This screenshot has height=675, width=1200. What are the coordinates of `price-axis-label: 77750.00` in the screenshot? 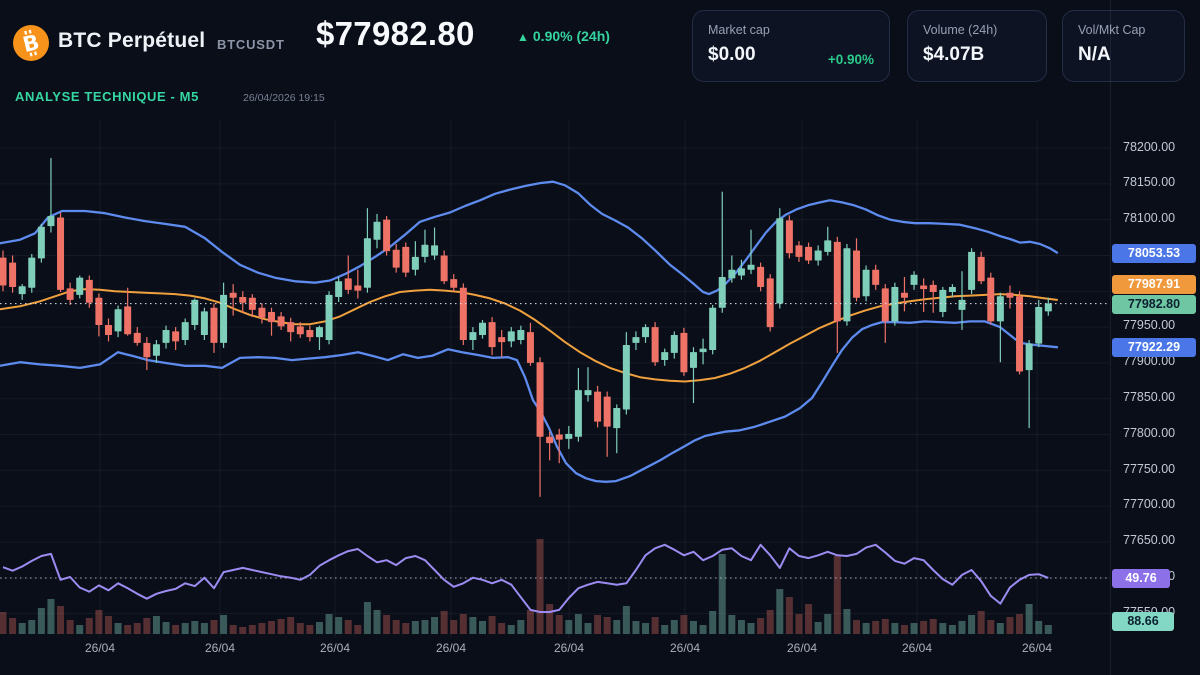 It's located at (1149, 469).